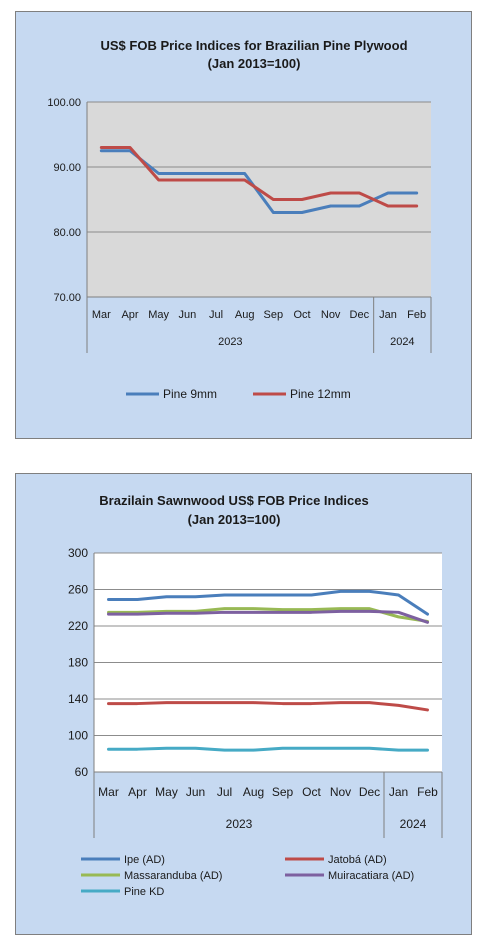  I want to click on legend-label: Ipe (AD), so click(144, 860).